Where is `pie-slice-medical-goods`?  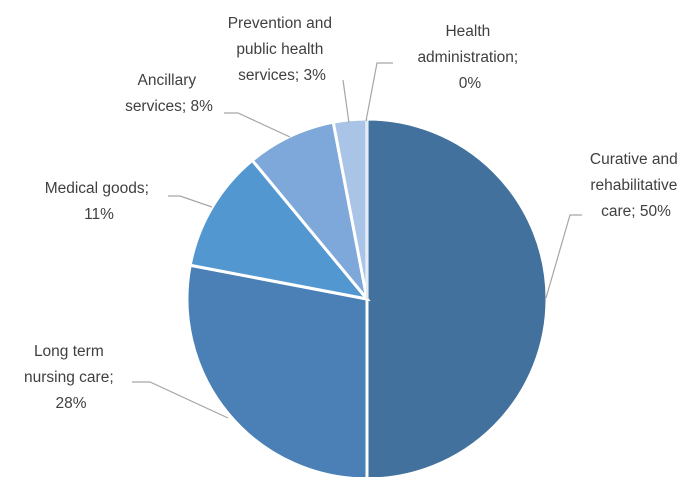
pie-slice-medical-goods is located at coordinates (279, 230).